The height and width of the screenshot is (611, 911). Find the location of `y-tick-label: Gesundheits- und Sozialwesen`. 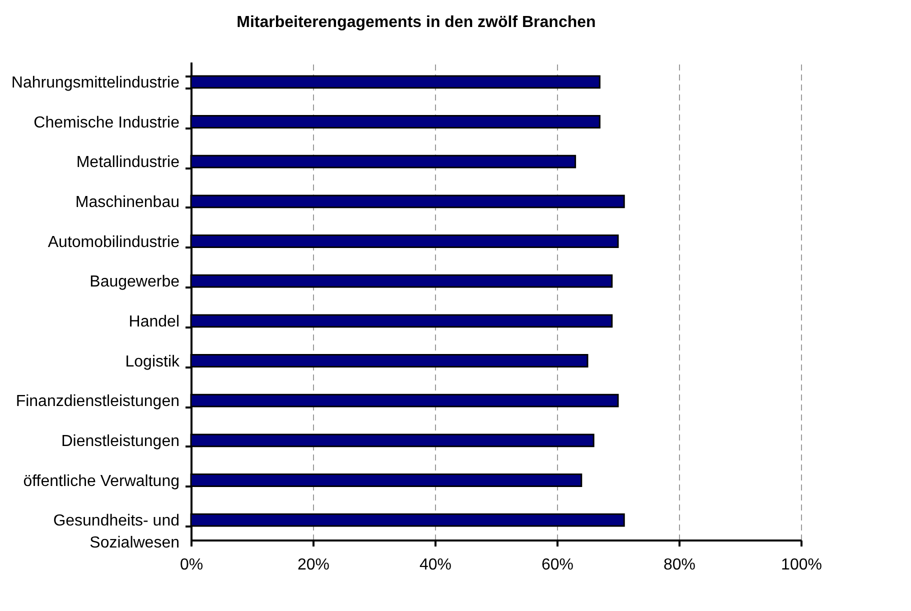

y-tick-label: Gesundheits- und Sozialwesen is located at coordinates (116, 532).